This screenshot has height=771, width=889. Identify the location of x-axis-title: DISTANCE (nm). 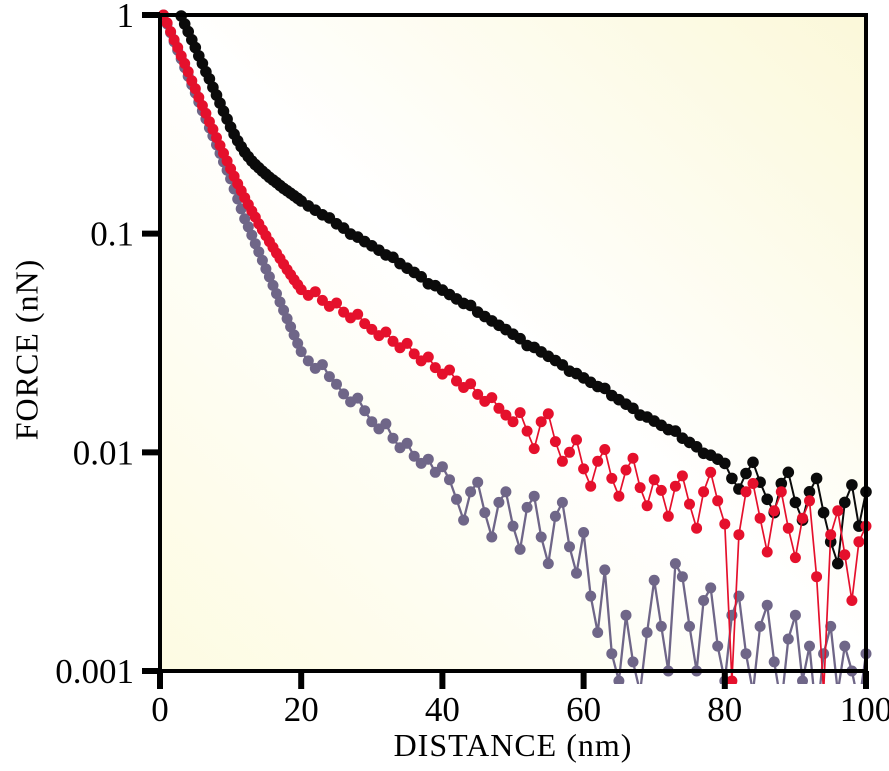
(513, 745).